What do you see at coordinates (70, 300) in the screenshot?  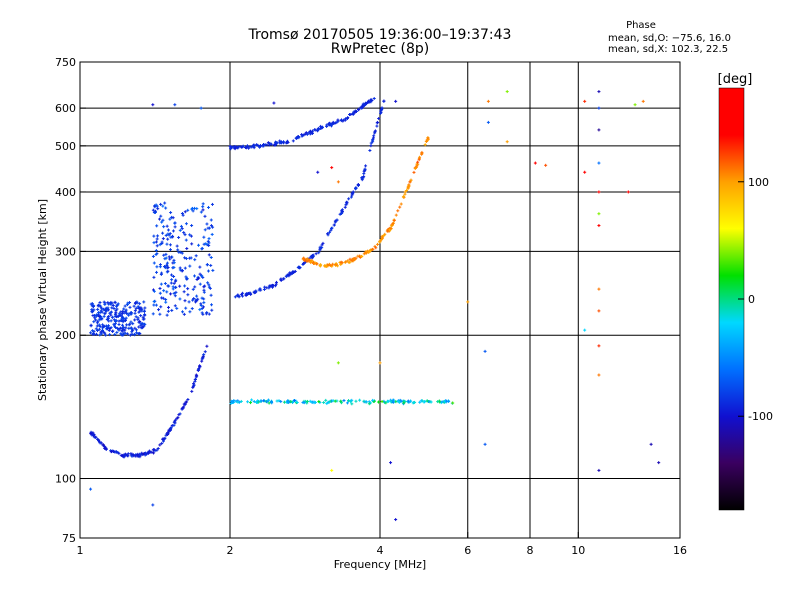 I see `y-axis-ticks: 75 100 200 300 400 500 600 750` at bounding box center [70, 300].